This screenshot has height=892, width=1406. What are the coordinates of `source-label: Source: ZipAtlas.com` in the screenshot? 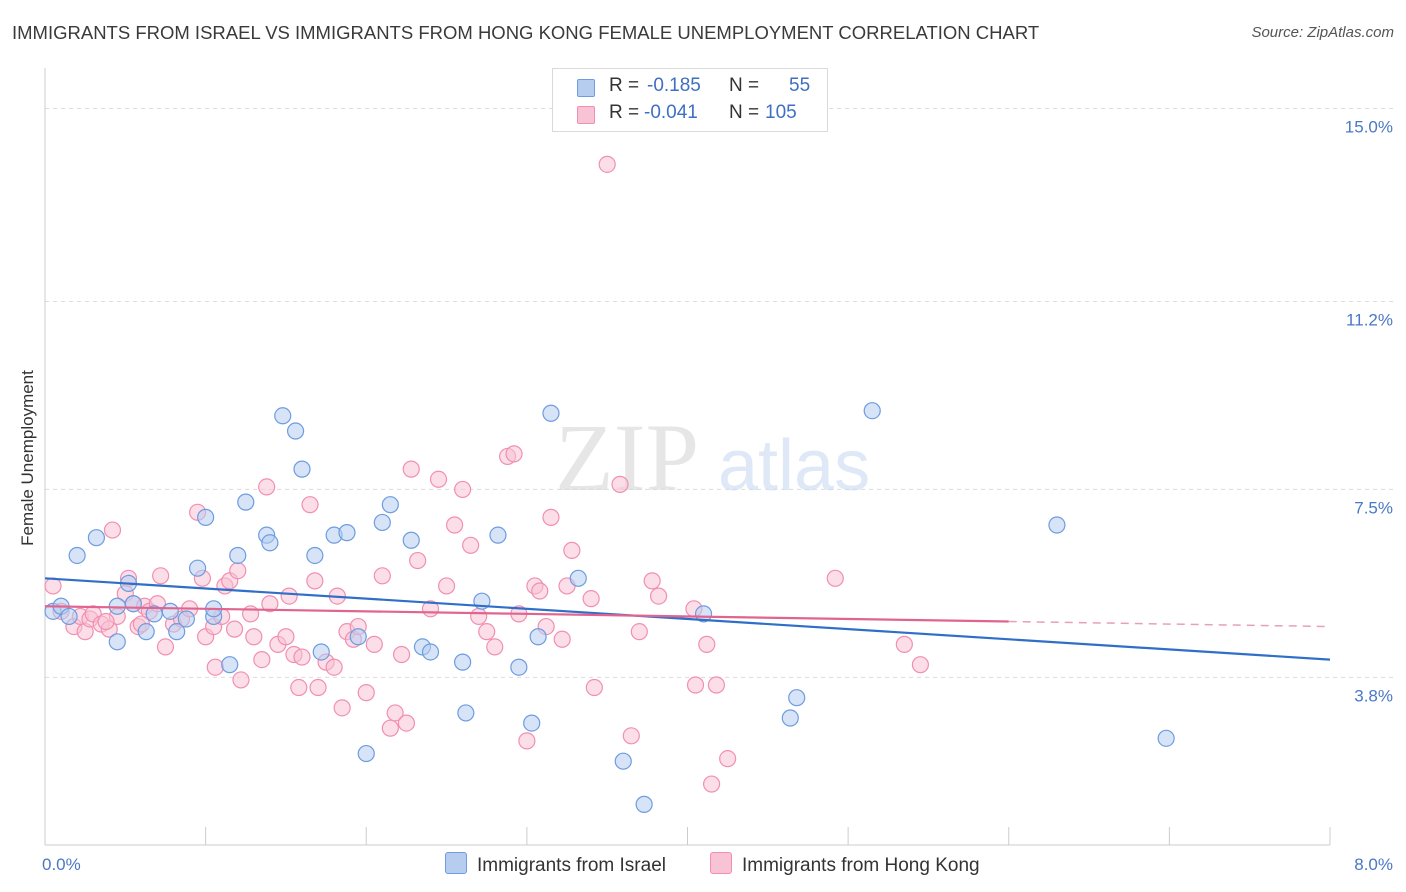 It's located at (1322, 32).